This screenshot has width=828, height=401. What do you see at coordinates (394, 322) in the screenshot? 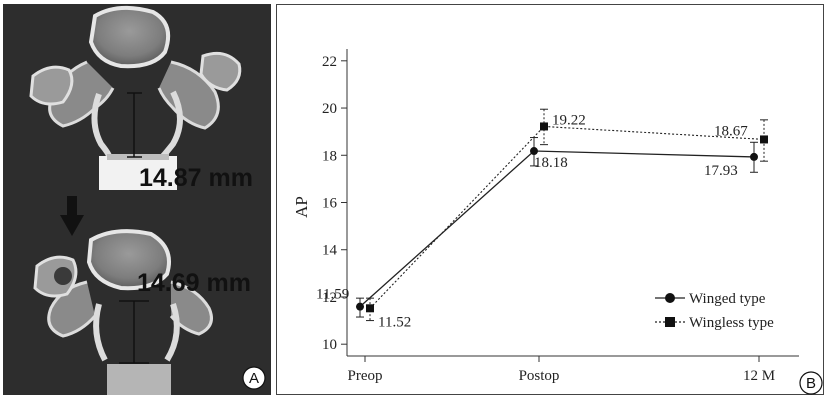
I see `data-label: 11.52` at bounding box center [394, 322].